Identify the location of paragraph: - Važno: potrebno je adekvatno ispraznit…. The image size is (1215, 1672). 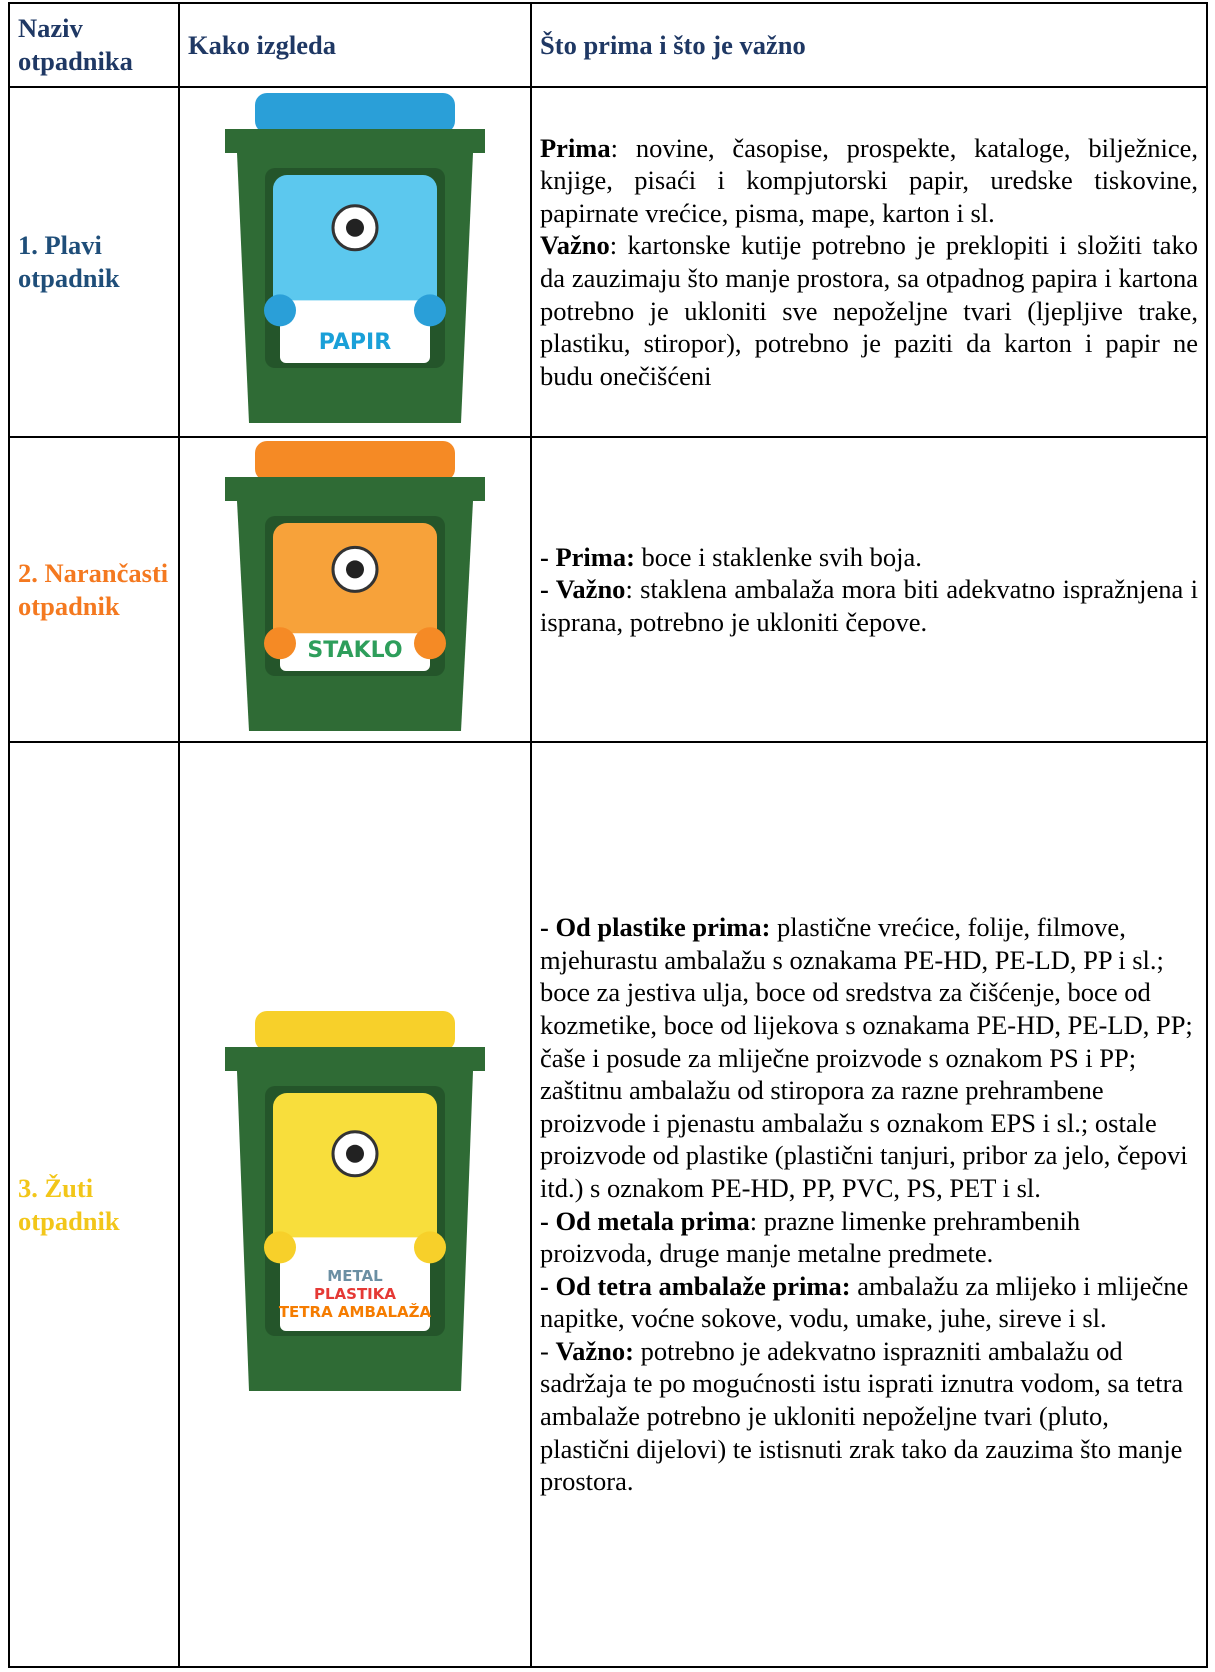
(869, 1416).